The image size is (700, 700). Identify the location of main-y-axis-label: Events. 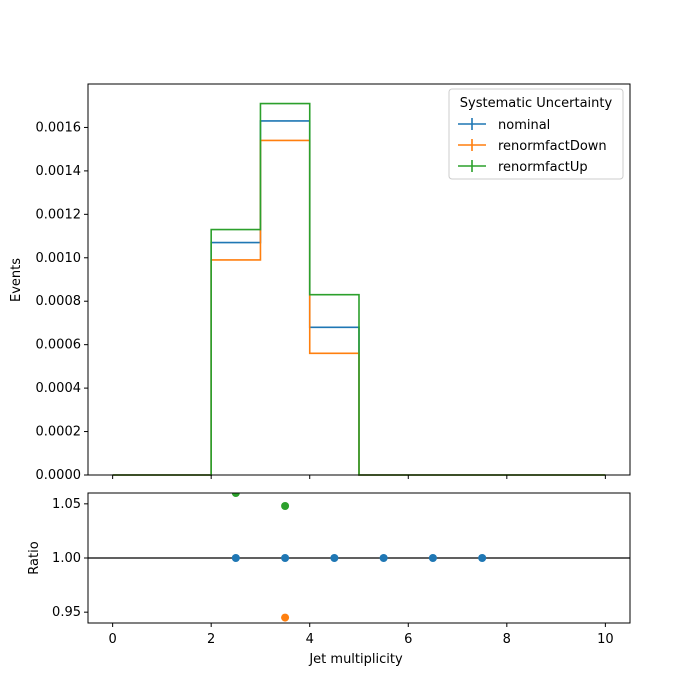
(16, 280).